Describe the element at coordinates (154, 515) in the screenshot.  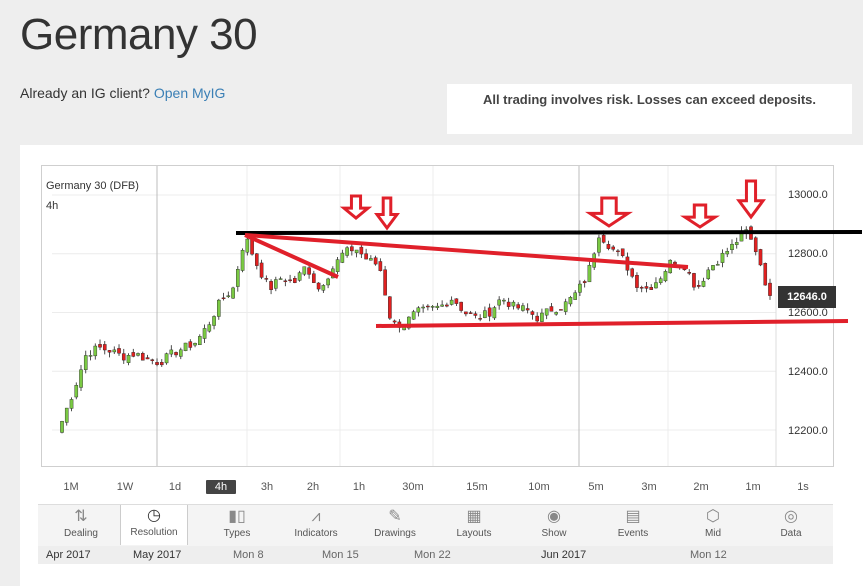
I see `clock-icon: ◷` at that location.